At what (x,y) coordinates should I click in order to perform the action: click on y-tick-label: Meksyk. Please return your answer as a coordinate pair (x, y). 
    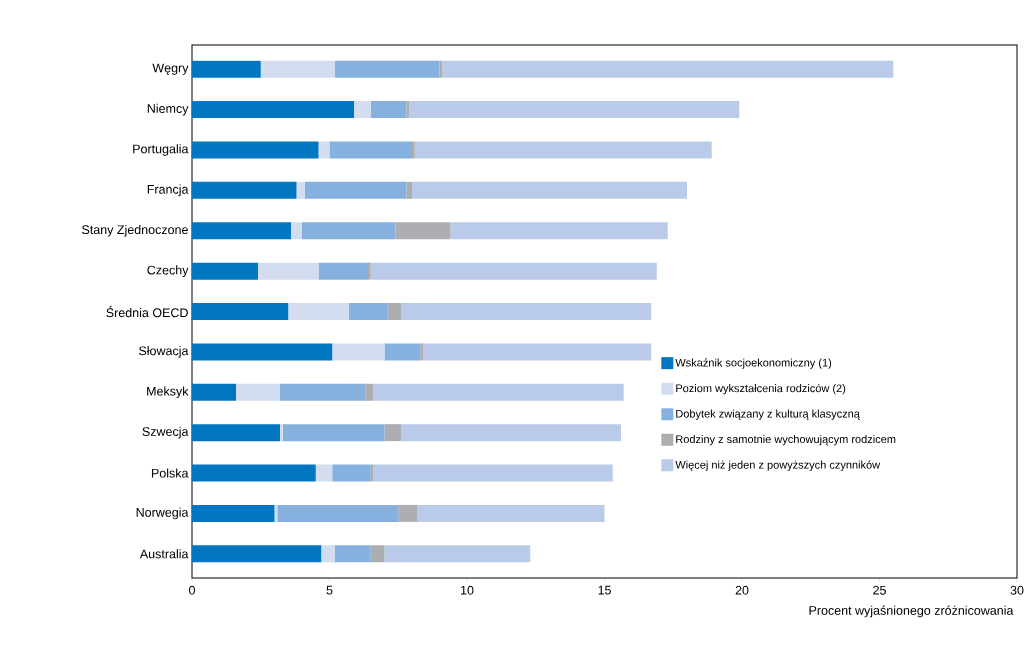
    Looking at the image, I should click on (168, 392).